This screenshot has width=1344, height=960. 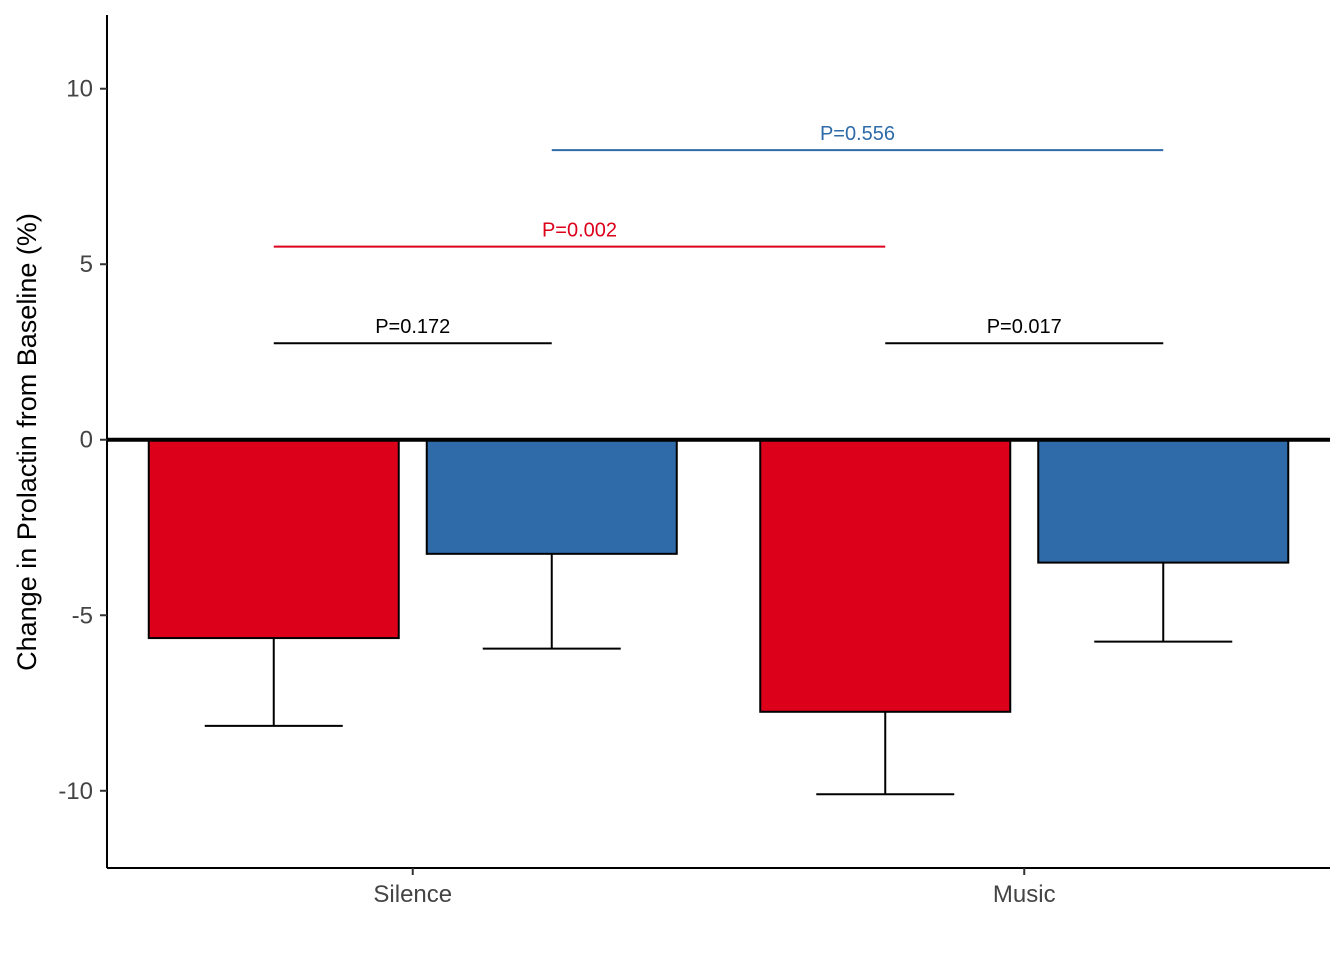 I want to click on p-value-label: P=0.556, so click(x=857, y=134).